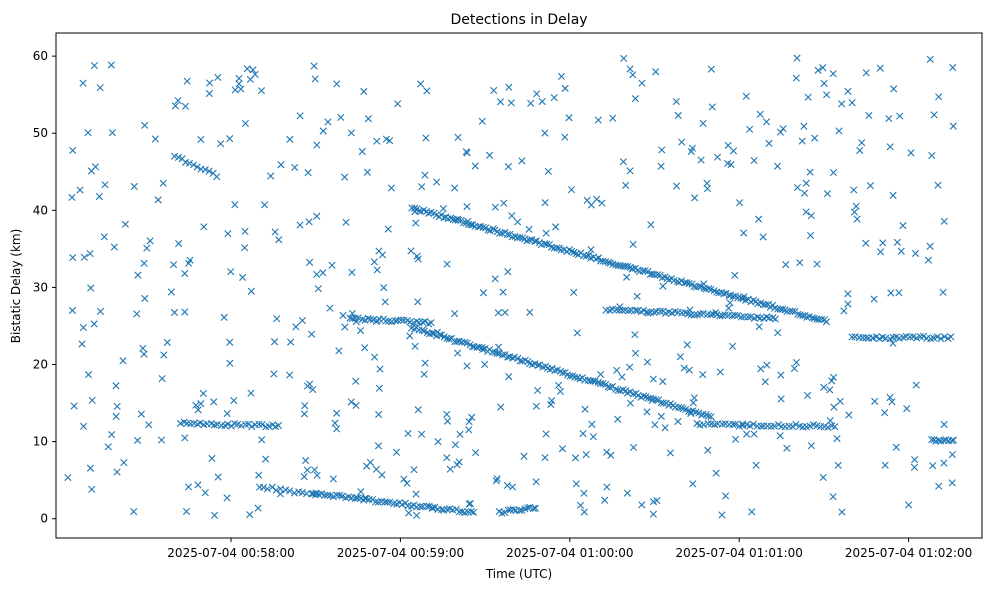 The width and height of the screenshot is (989, 594). I want to click on x-tick-label: 2025-07-04 01:01:00, so click(738, 553).